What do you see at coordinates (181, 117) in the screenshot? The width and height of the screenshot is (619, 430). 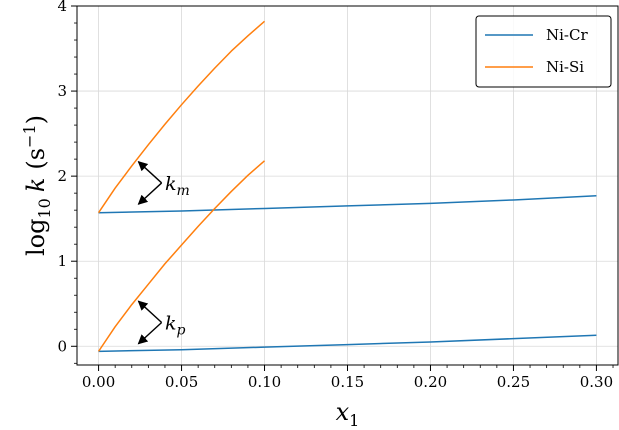 I see `series-line-ni-si-km` at bounding box center [181, 117].